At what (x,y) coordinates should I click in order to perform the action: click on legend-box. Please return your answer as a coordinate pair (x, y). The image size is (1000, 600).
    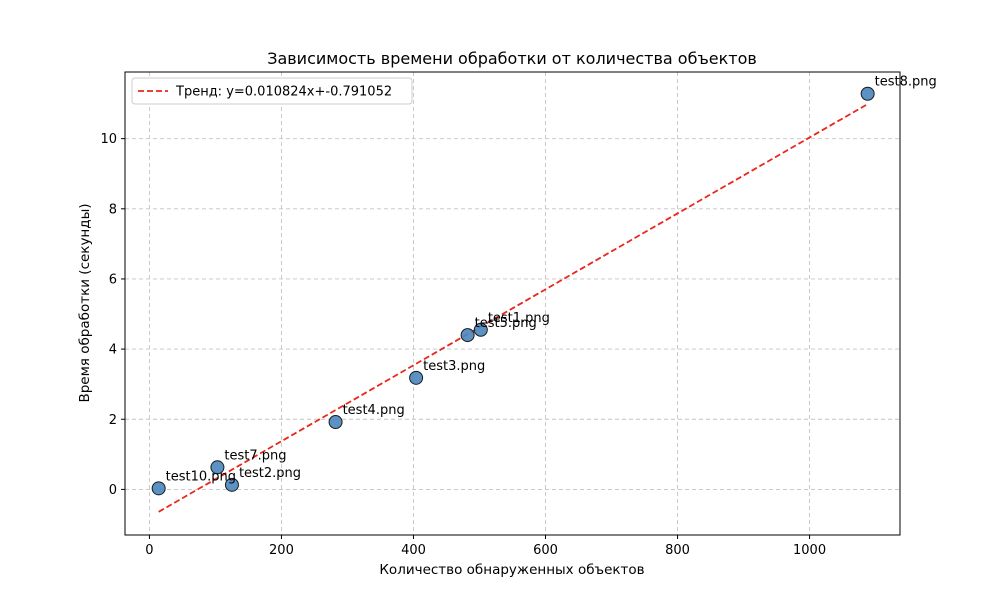
    Looking at the image, I should click on (272, 91).